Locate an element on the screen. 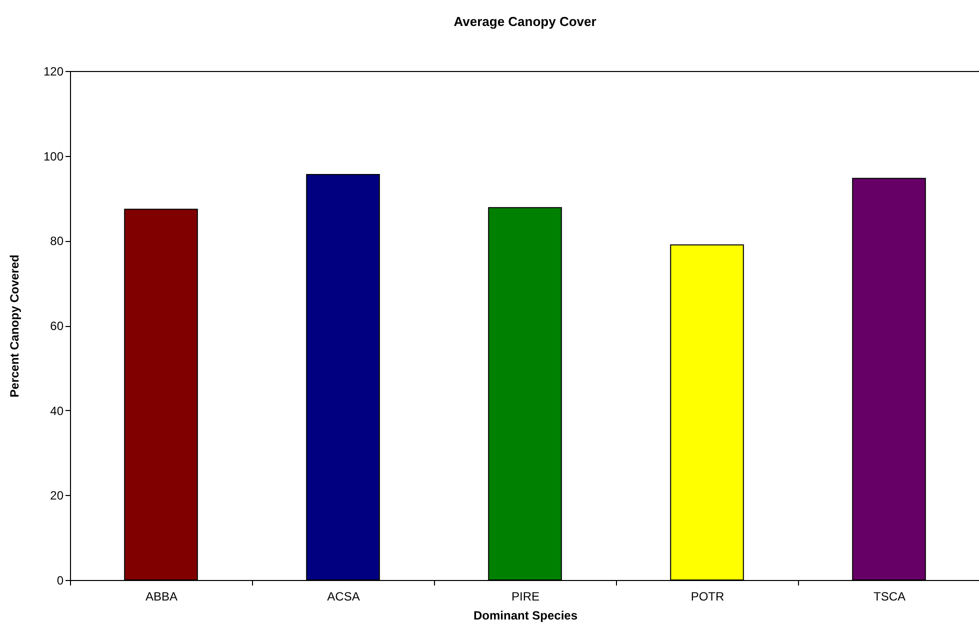 This screenshot has width=979, height=635. y-tick-label: 120 is located at coordinates (53, 71).